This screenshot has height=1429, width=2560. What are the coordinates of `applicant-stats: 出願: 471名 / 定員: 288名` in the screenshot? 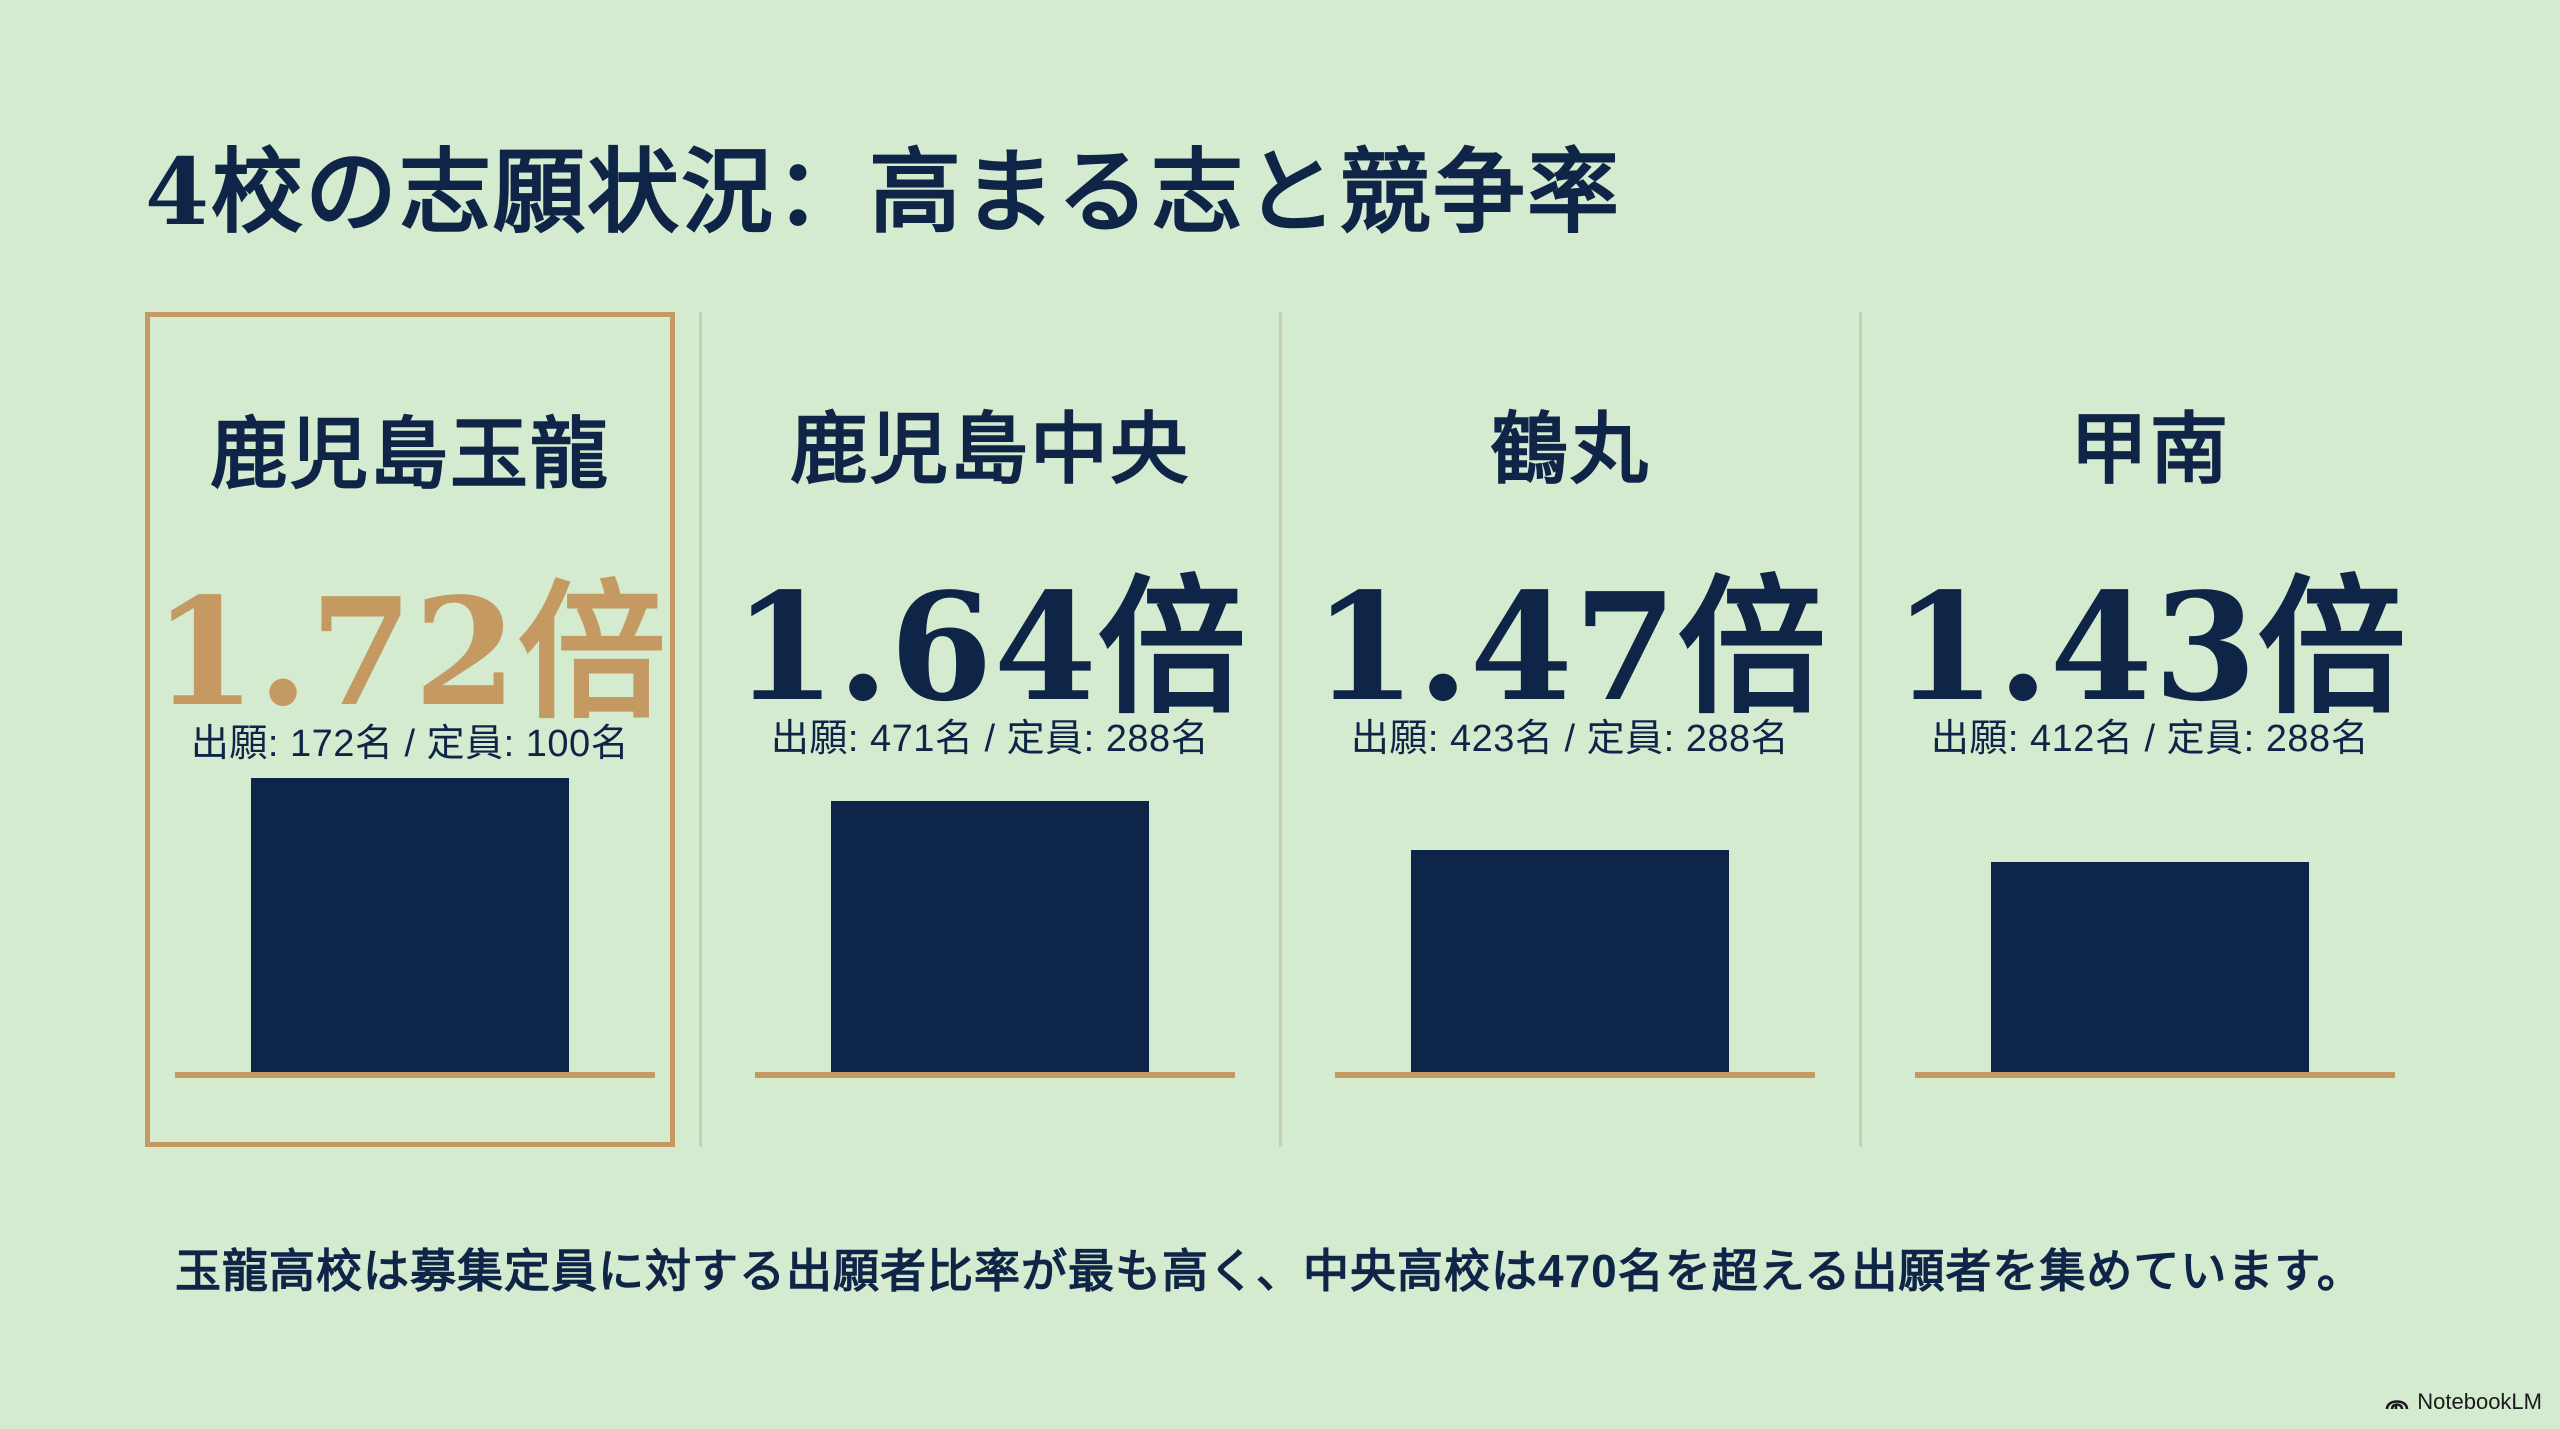 It's located at (990, 739).